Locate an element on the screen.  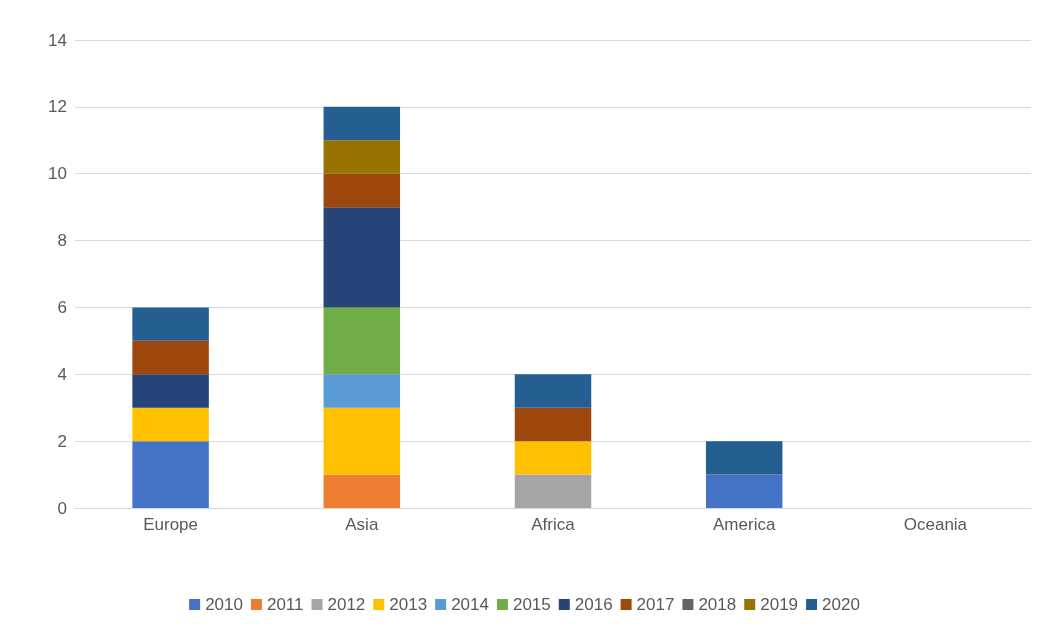
y-tick-label: 10 is located at coordinates (57, 174).